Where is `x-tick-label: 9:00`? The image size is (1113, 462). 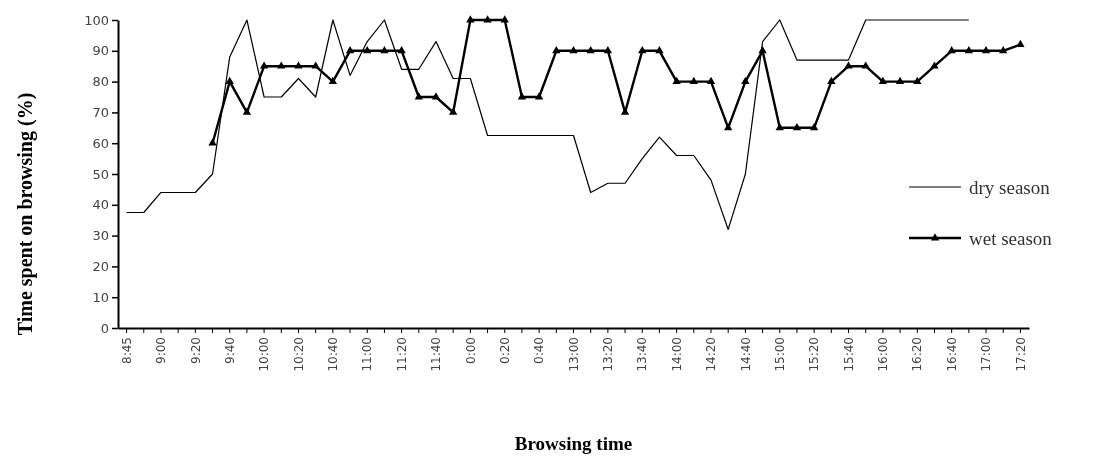
x-tick-label: 9:00 is located at coordinates (161, 350).